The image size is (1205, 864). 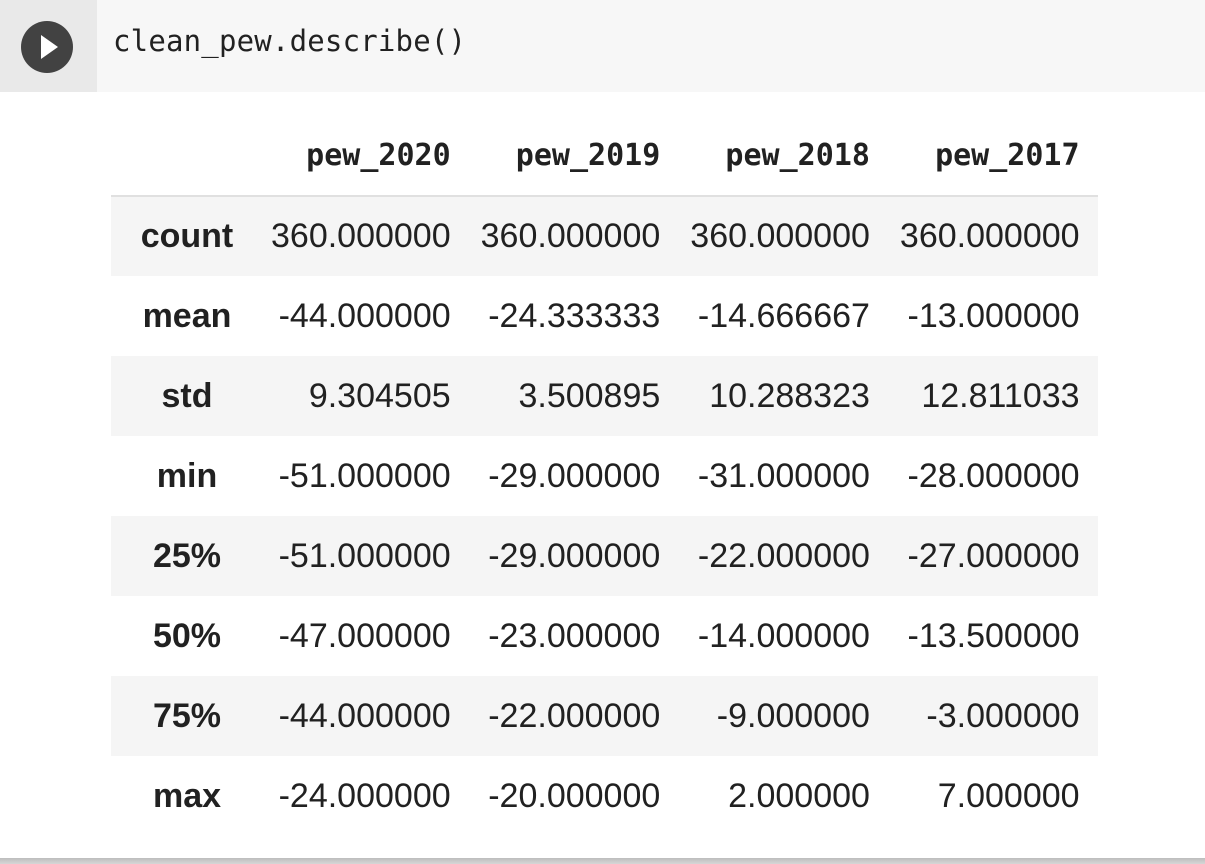 I want to click on table-cell: 3.500895, so click(x=589, y=395).